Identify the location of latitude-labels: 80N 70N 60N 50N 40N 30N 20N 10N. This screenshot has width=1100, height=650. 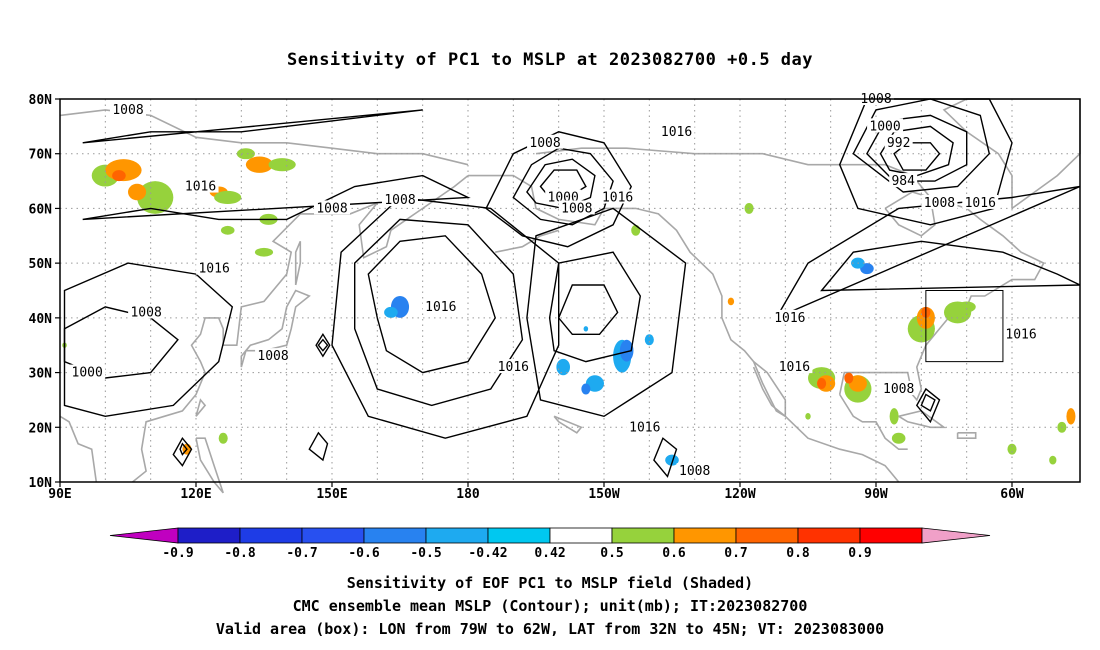
(44, 292).